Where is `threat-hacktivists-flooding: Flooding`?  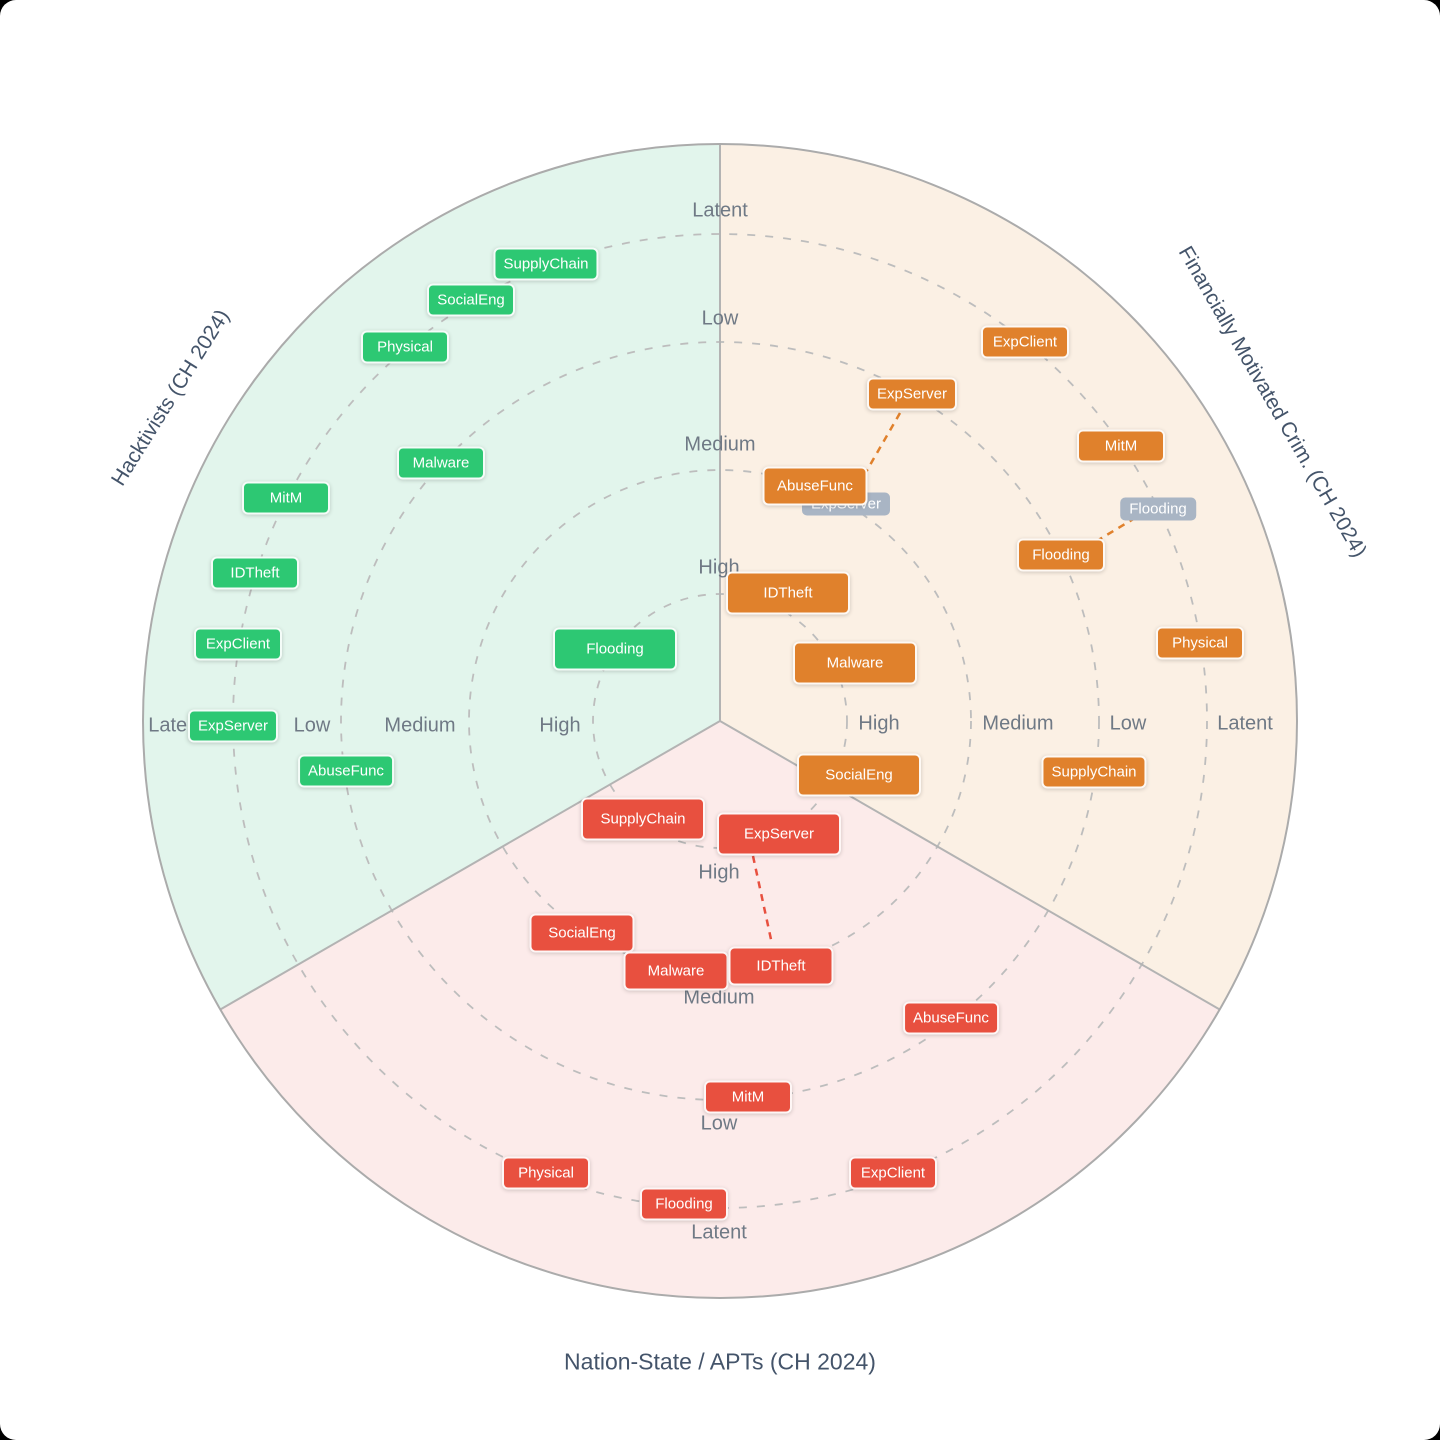 threat-hacktivists-flooding: Flooding is located at coordinates (615, 649).